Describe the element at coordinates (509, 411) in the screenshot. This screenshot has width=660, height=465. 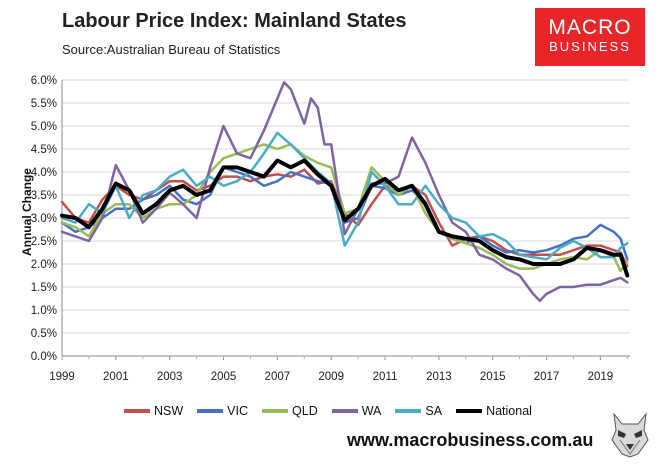
I see `legend-label: National` at that location.